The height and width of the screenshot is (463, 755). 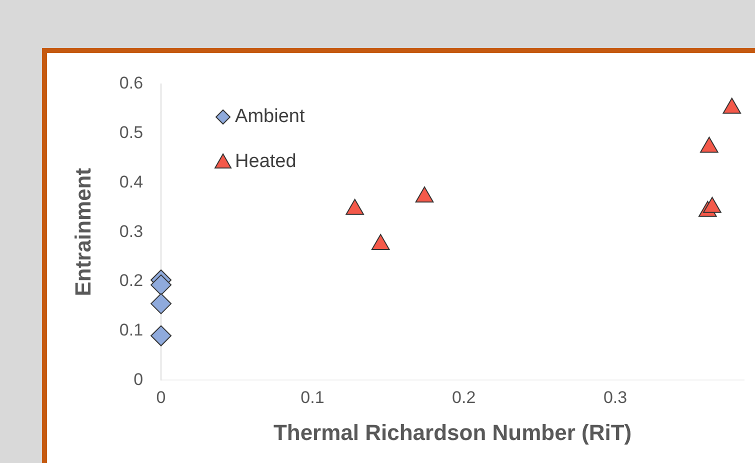 I want to click on x-tick-label: 0.1, so click(x=312, y=398).